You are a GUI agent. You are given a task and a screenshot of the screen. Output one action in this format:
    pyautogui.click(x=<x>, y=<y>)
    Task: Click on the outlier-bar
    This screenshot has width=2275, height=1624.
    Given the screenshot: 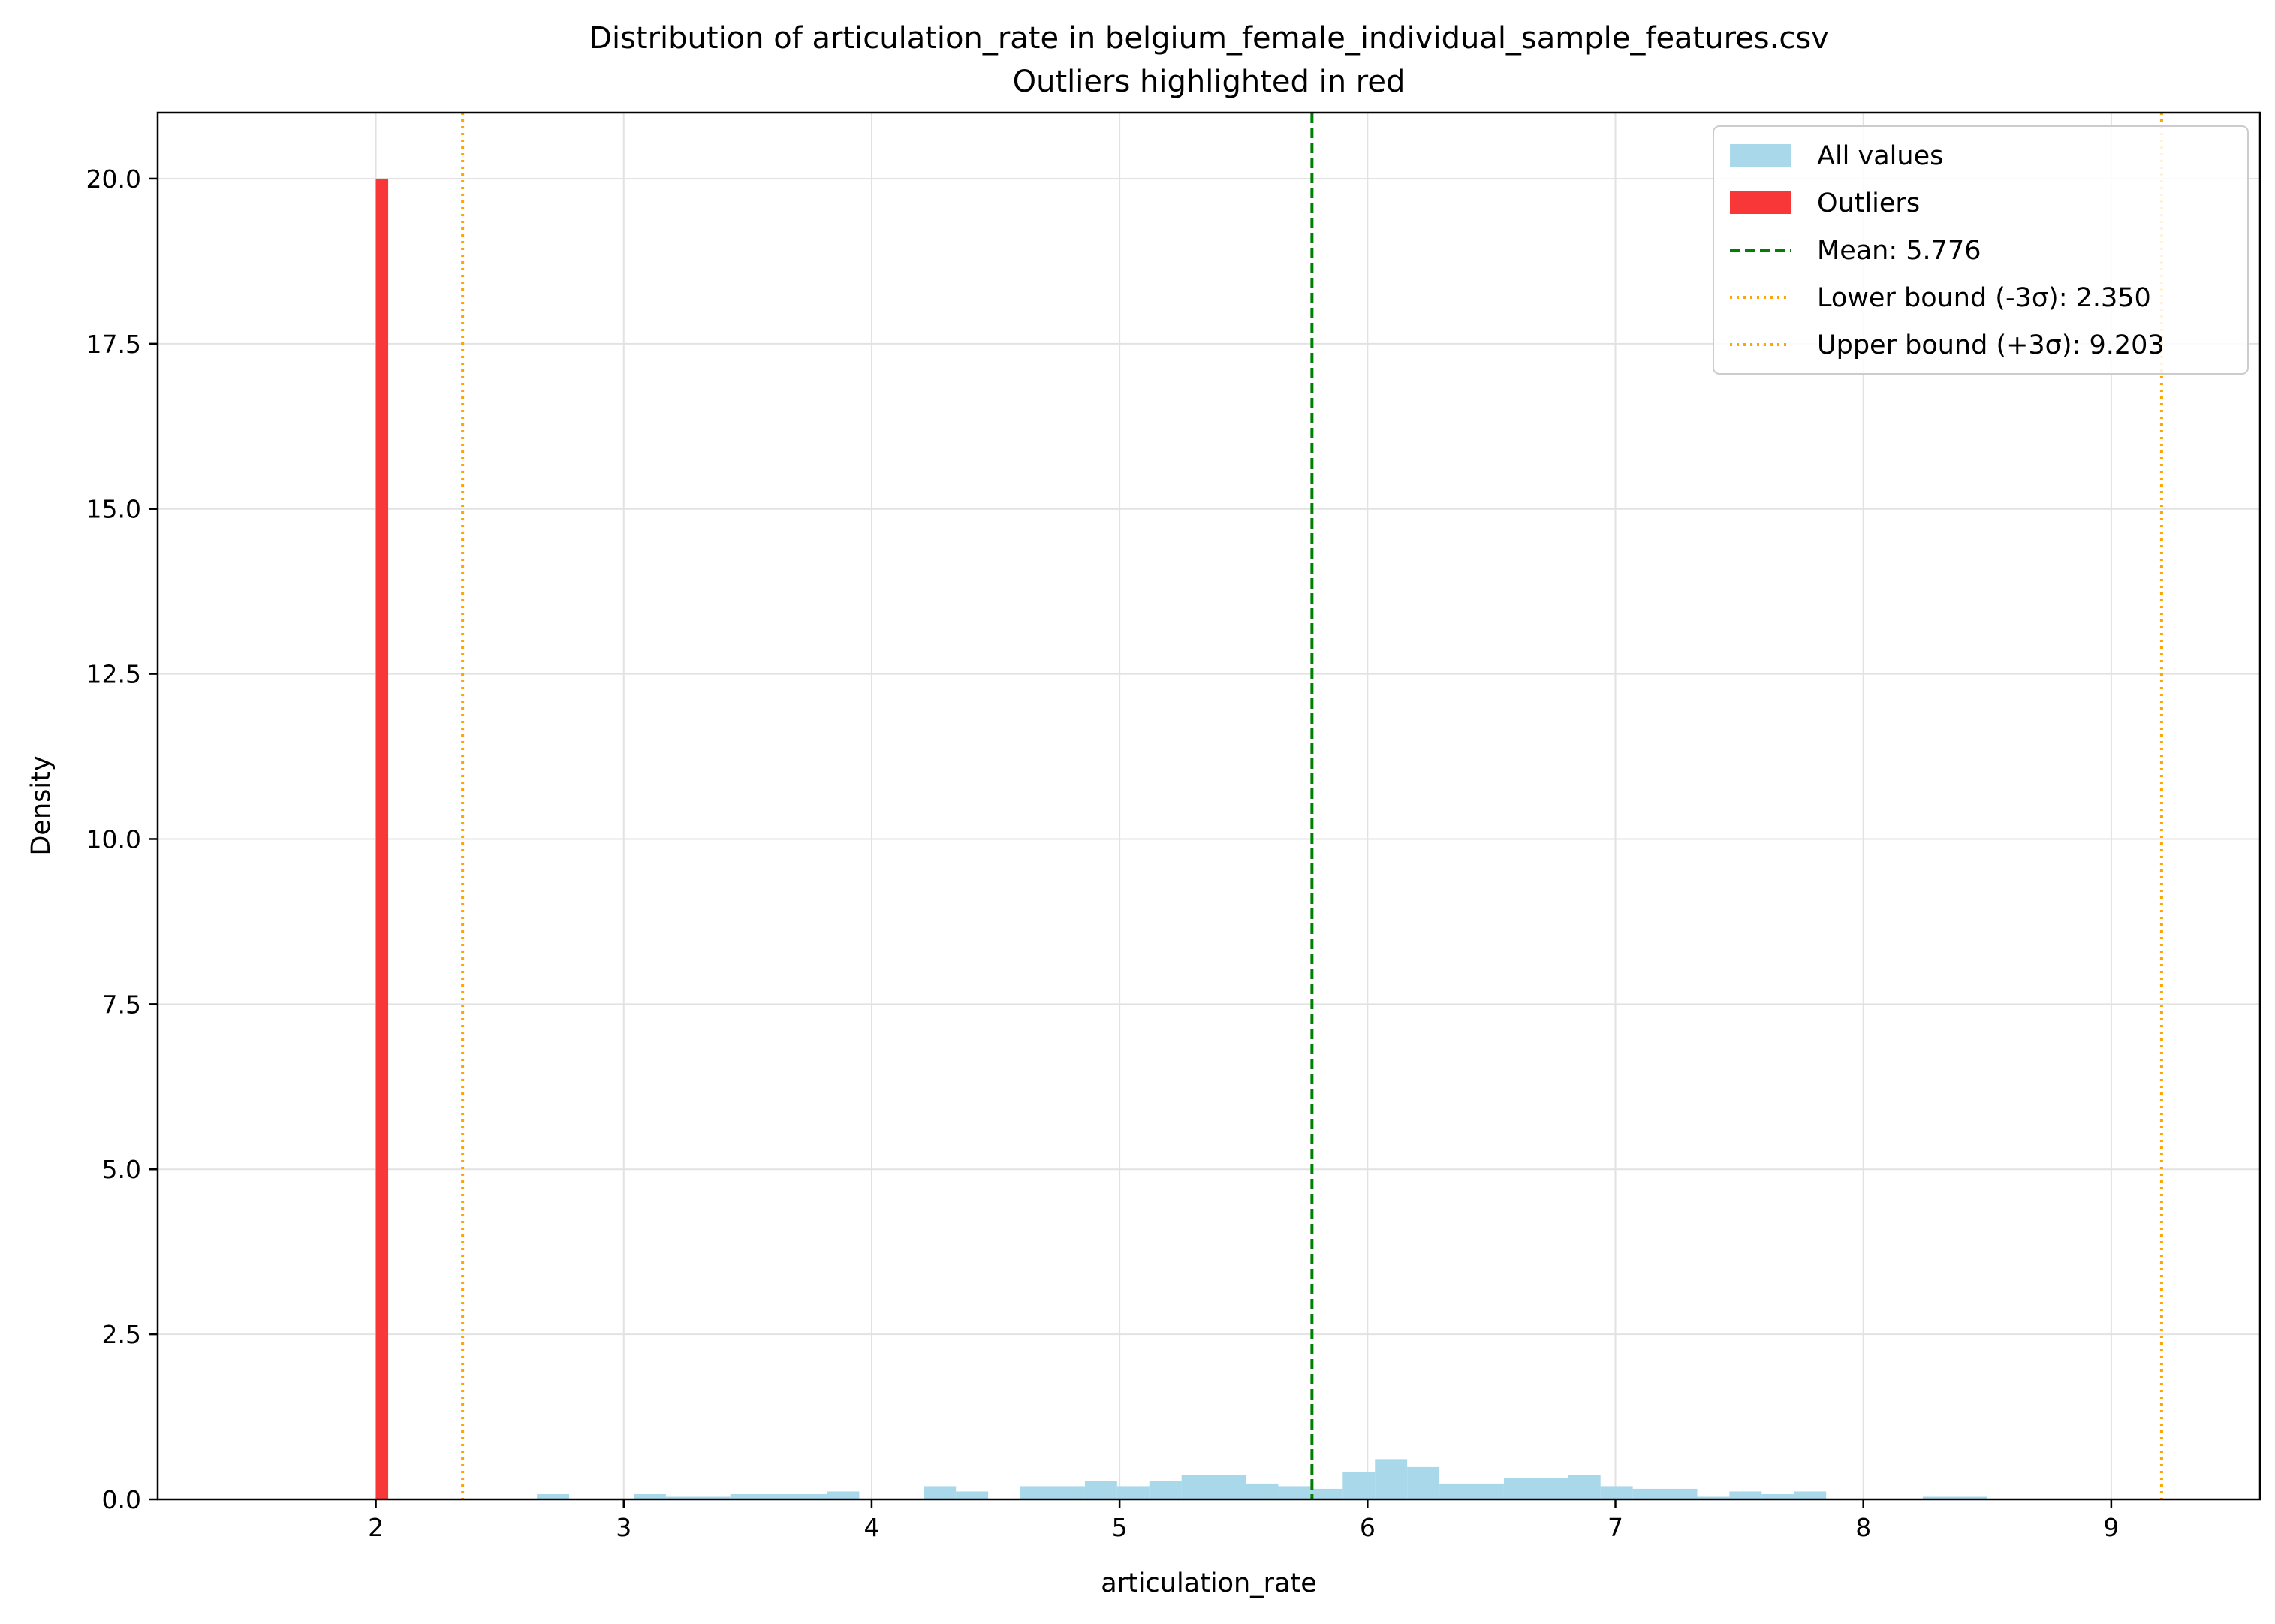 What is the action you would take?
    pyautogui.click(x=382, y=838)
    